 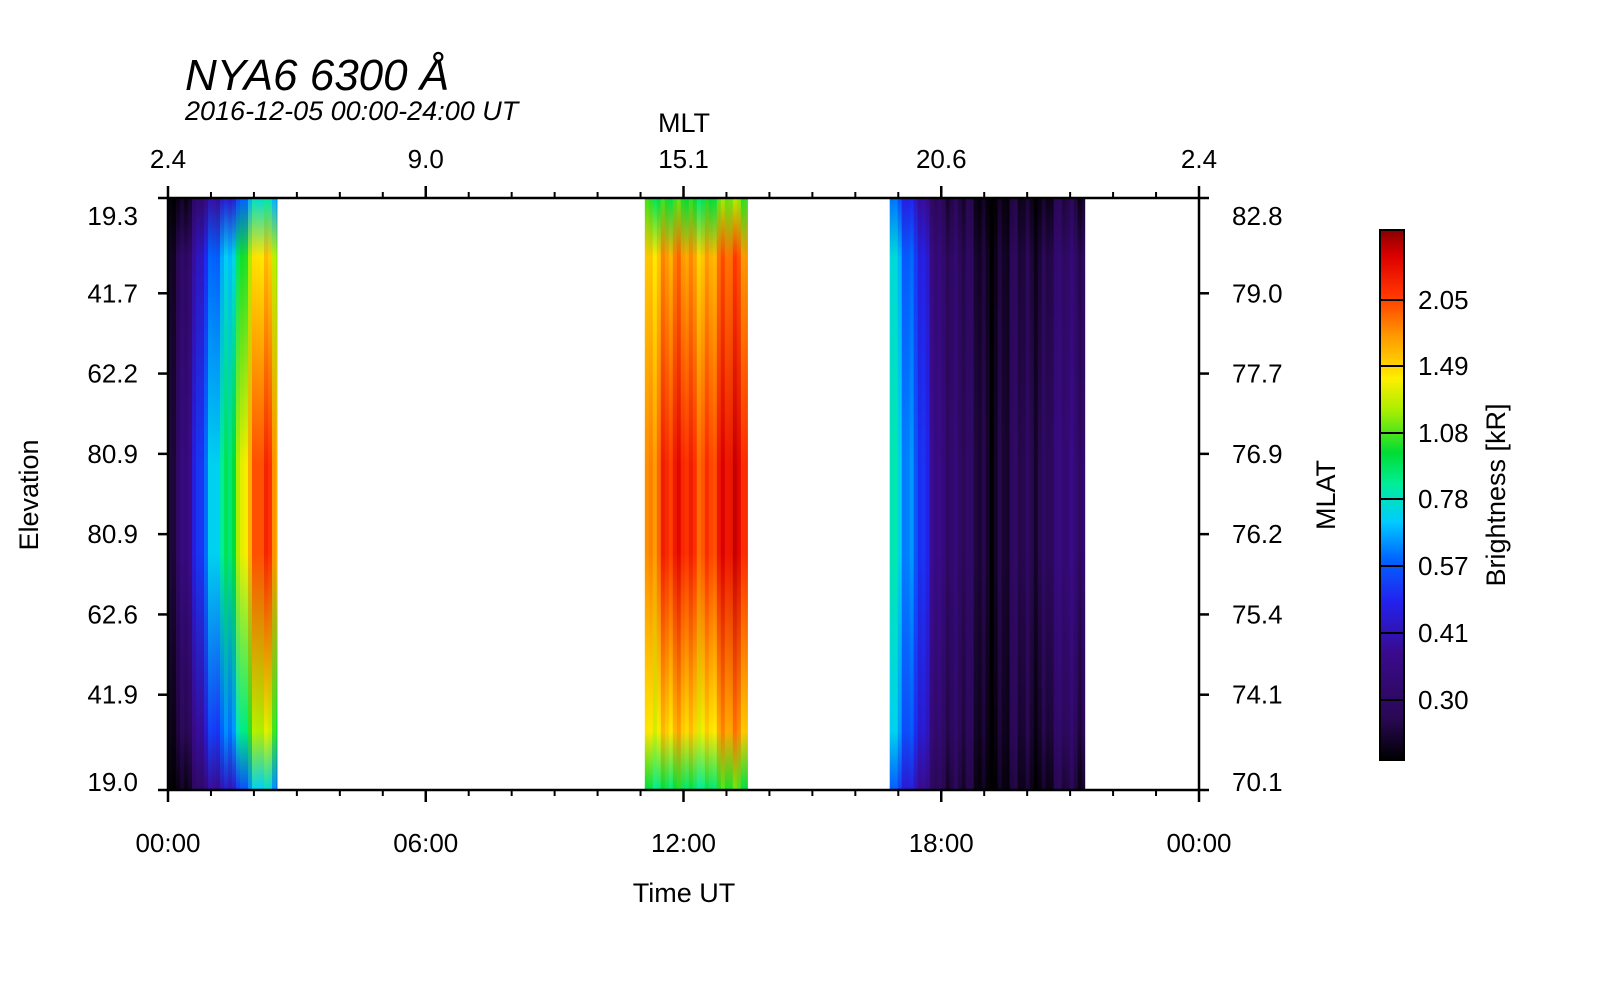 What do you see at coordinates (1496, 494) in the screenshot?
I see `colorbar-label: Brightness [kR]` at bounding box center [1496, 494].